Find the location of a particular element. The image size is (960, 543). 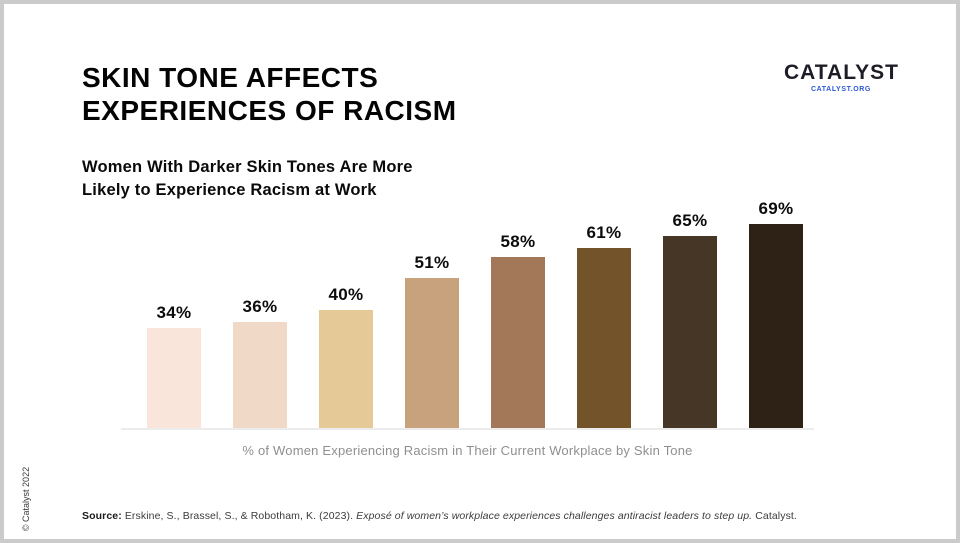

page-title: SKIN TONE AFFECTS EXPERIENCES OF RACISM is located at coordinates (269, 94).